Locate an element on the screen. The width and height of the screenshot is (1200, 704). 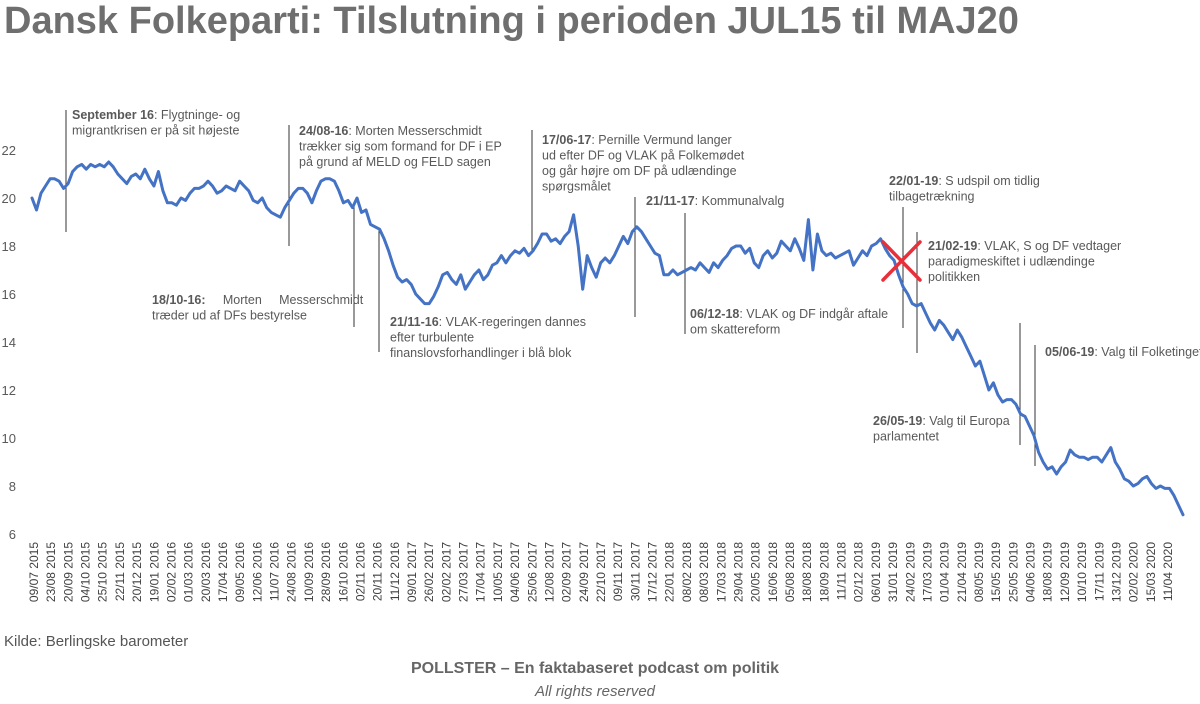
x-tick-label: 04/06 2017 is located at coordinates (515, 572).